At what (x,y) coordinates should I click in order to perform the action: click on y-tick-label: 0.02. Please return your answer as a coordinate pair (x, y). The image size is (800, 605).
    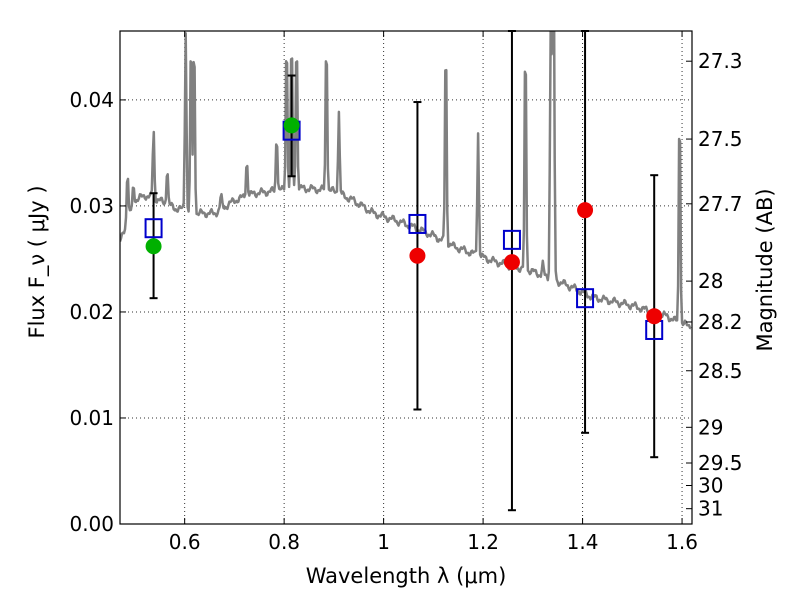
    Looking at the image, I should click on (91, 312).